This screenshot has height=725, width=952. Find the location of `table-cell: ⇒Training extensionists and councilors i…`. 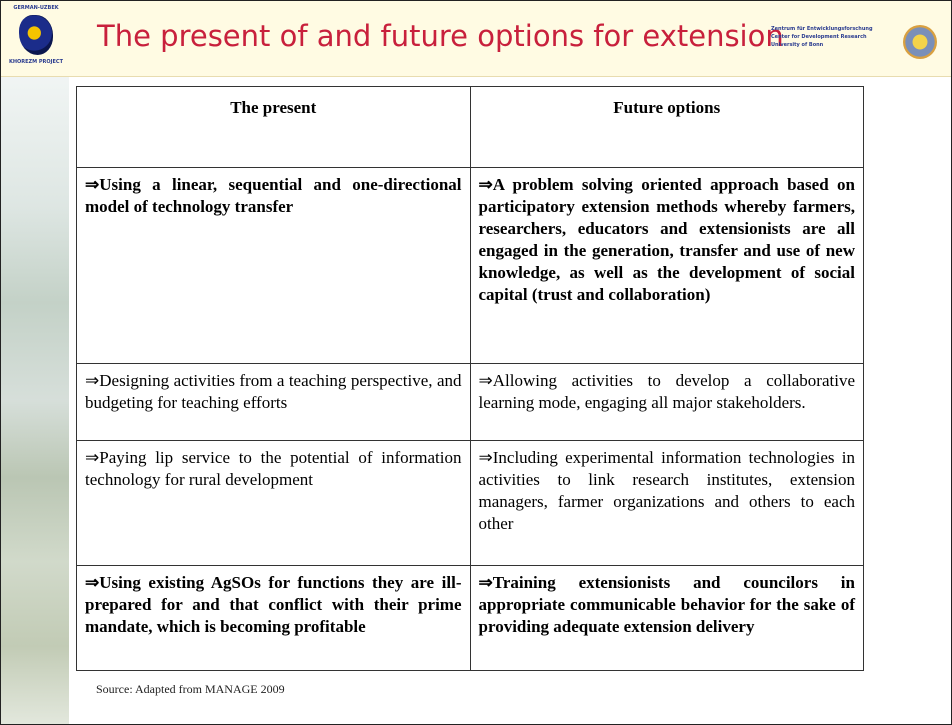

table-cell: ⇒Training extensionists and councilors i… is located at coordinates (666, 618).